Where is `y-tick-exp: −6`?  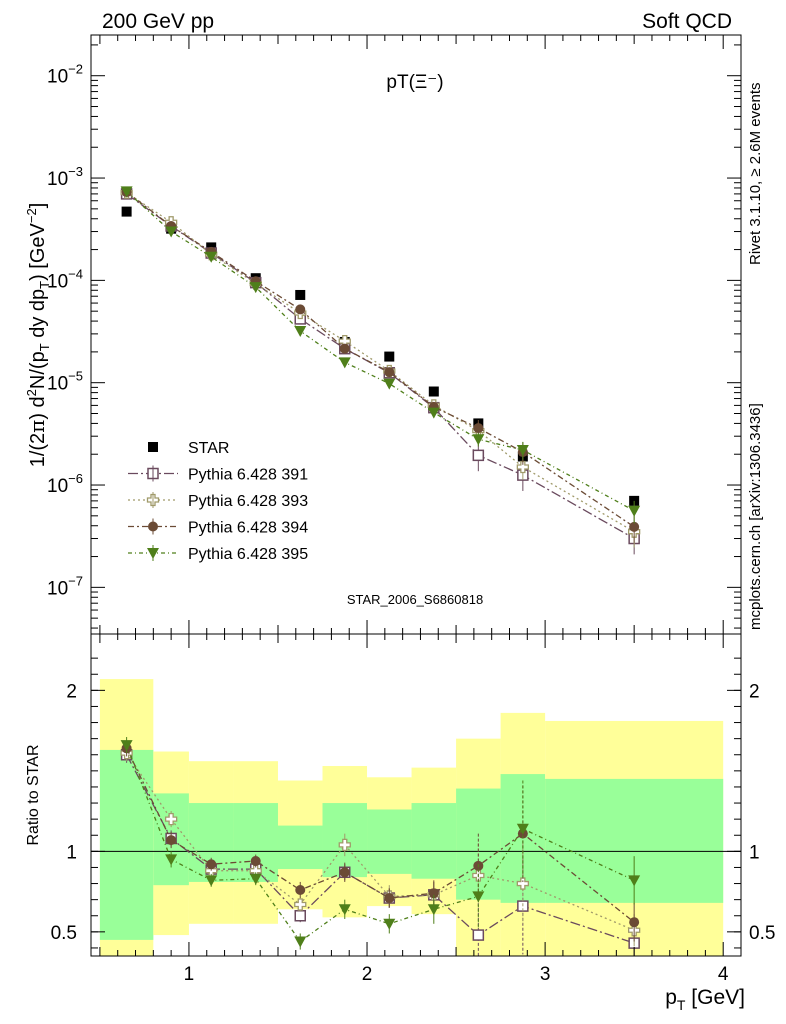 y-tick-exp: −6 is located at coordinates (75, 478).